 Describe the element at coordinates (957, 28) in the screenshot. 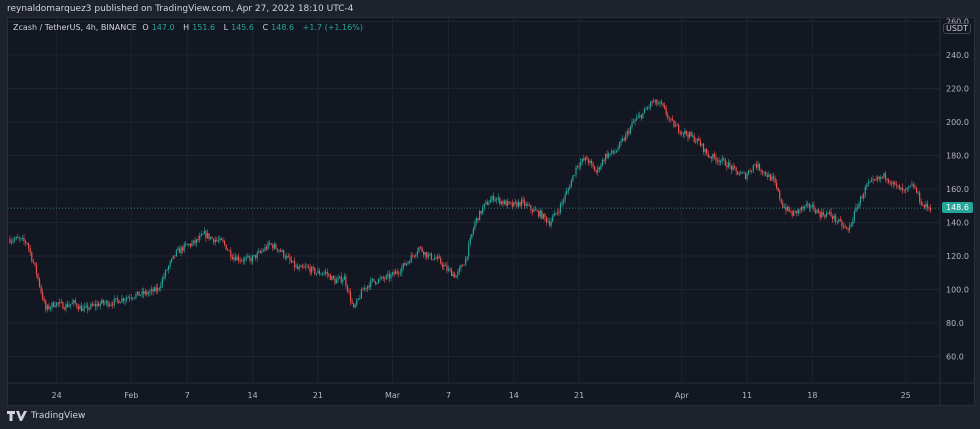

I see `currency-label: USDT` at that location.